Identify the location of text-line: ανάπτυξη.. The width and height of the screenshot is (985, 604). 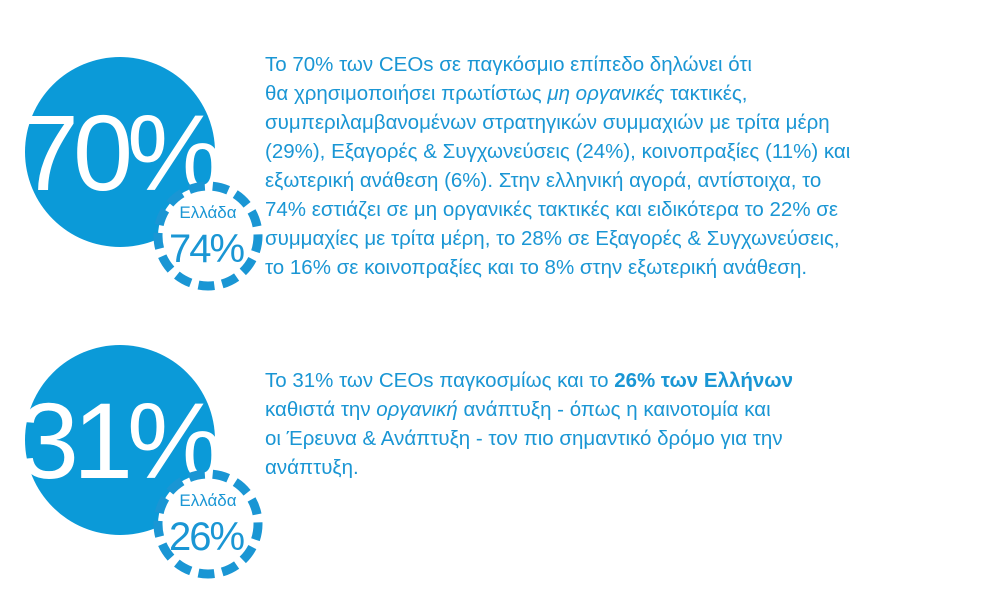
(529, 467).